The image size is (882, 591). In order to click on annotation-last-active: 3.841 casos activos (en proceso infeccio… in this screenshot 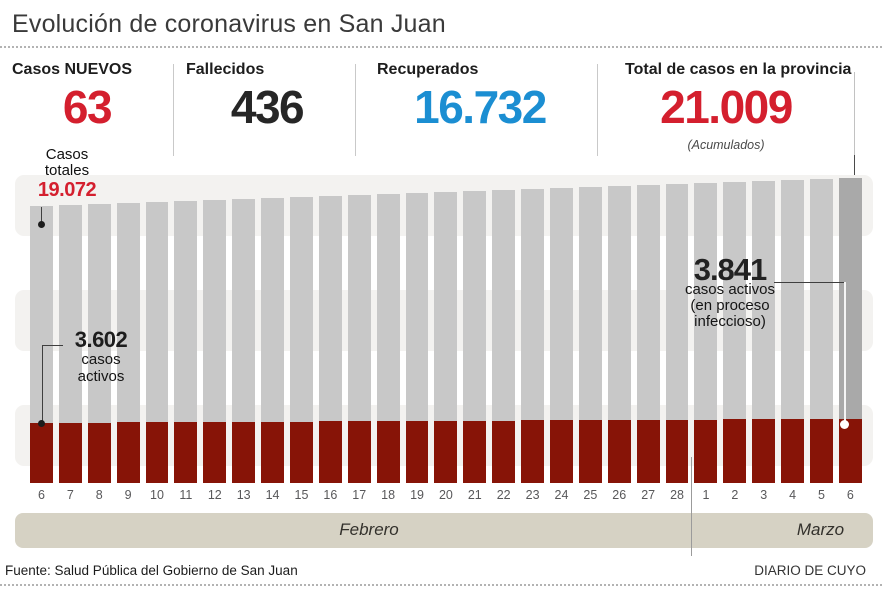, I will do `click(730, 291)`.